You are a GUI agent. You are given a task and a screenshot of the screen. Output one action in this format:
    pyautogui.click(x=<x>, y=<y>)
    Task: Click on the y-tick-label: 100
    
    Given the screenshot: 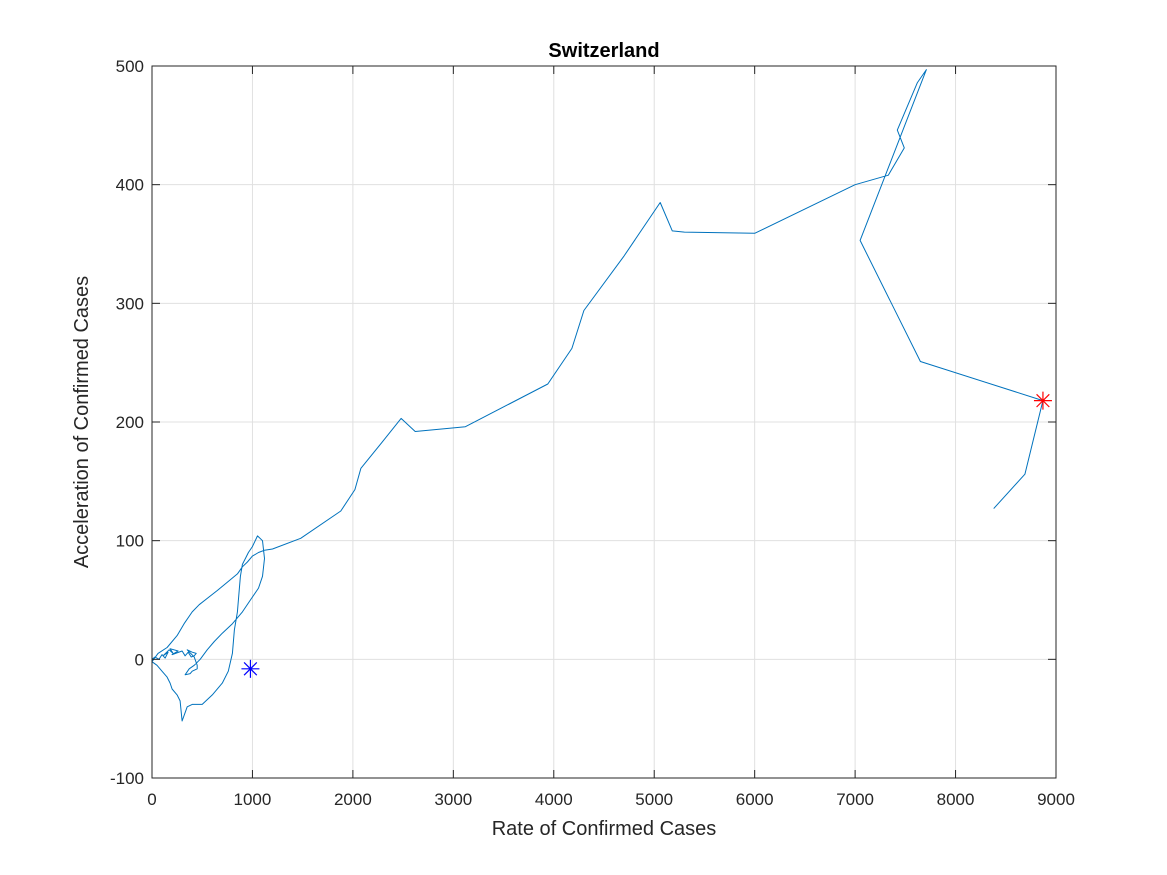 What is the action you would take?
    pyautogui.click(x=130, y=541)
    